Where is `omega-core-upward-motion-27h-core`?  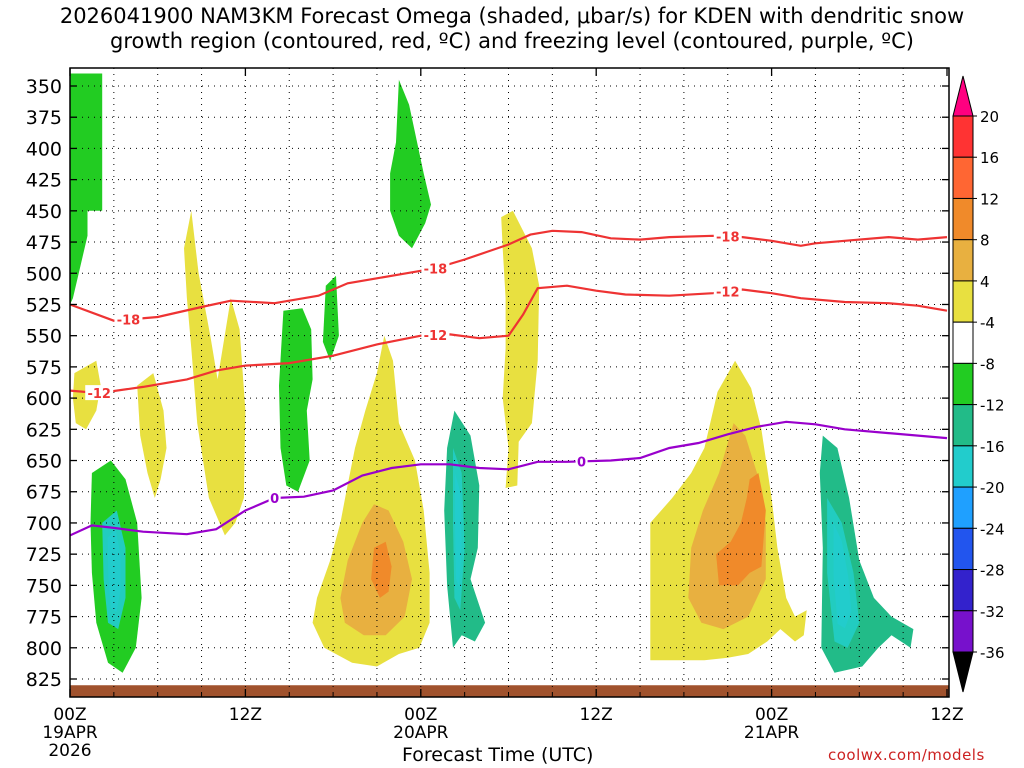
omega-core-upward-motion-27h-core is located at coordinates (458, 530).